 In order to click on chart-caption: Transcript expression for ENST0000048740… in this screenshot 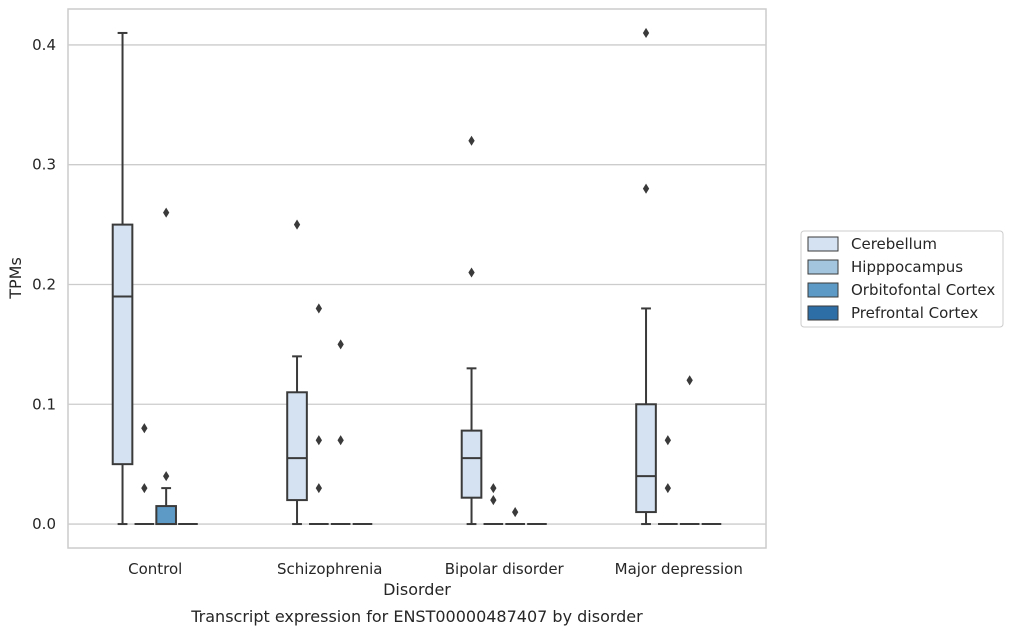, I will do `click(416, 616)`.